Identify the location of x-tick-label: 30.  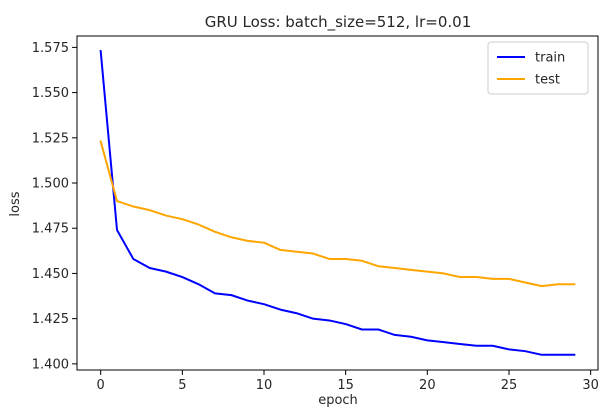
(590, 385).